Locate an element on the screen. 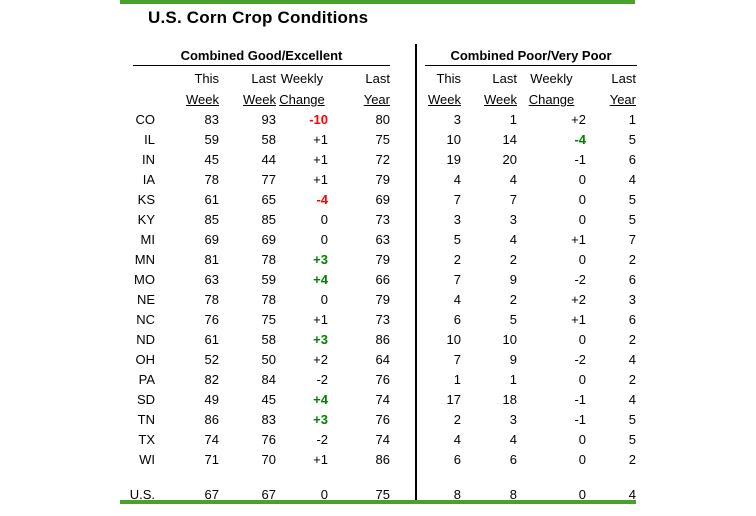 This screenshot has width=756, height=516. pv-this-week-value: 19 is located at coordinates (453, 159).